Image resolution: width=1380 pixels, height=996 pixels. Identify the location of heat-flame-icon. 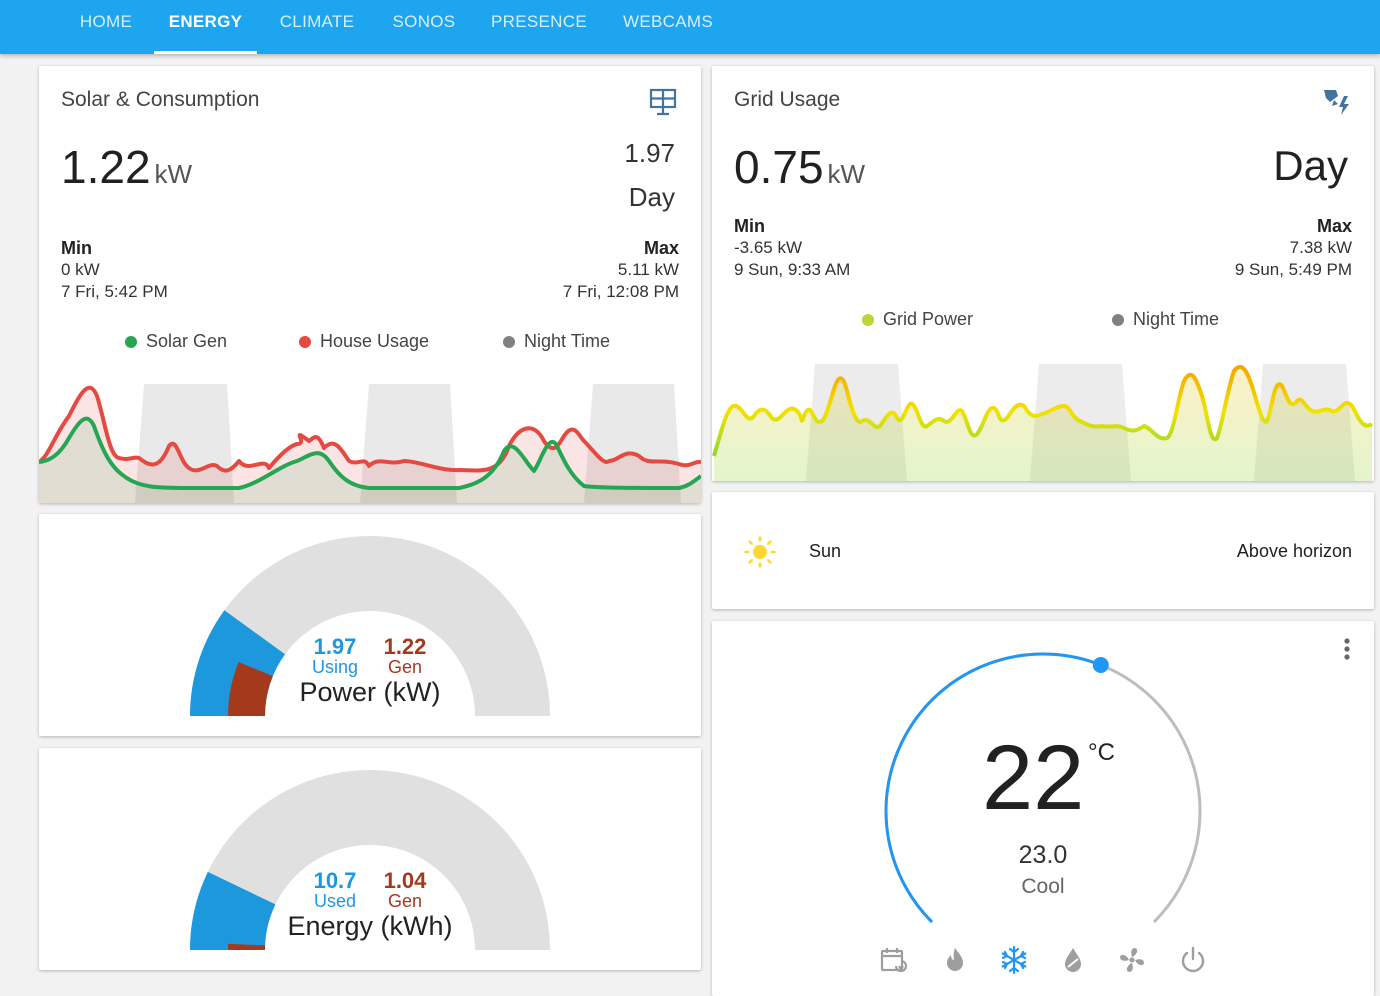
(955, 960).